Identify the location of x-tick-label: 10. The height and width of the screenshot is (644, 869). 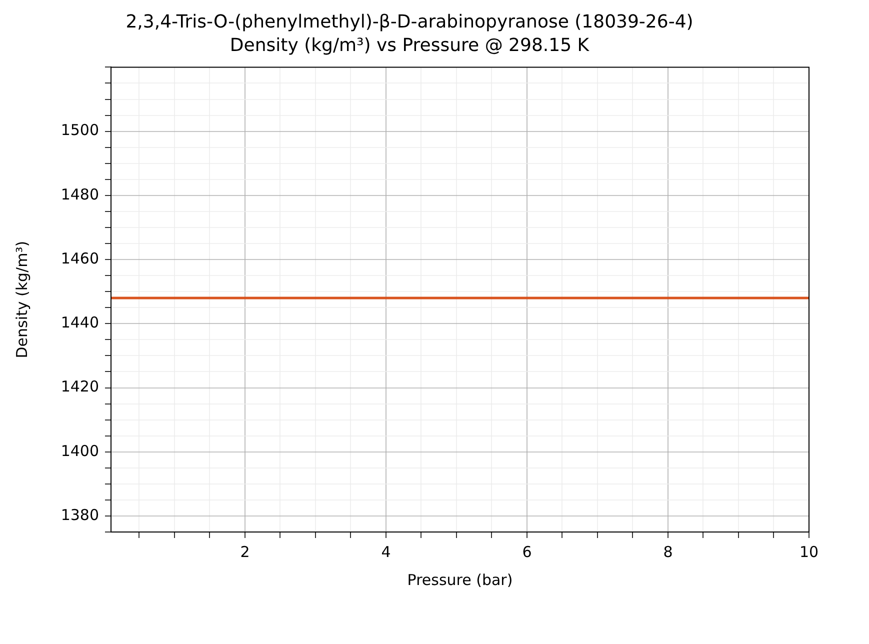
(809, 551).